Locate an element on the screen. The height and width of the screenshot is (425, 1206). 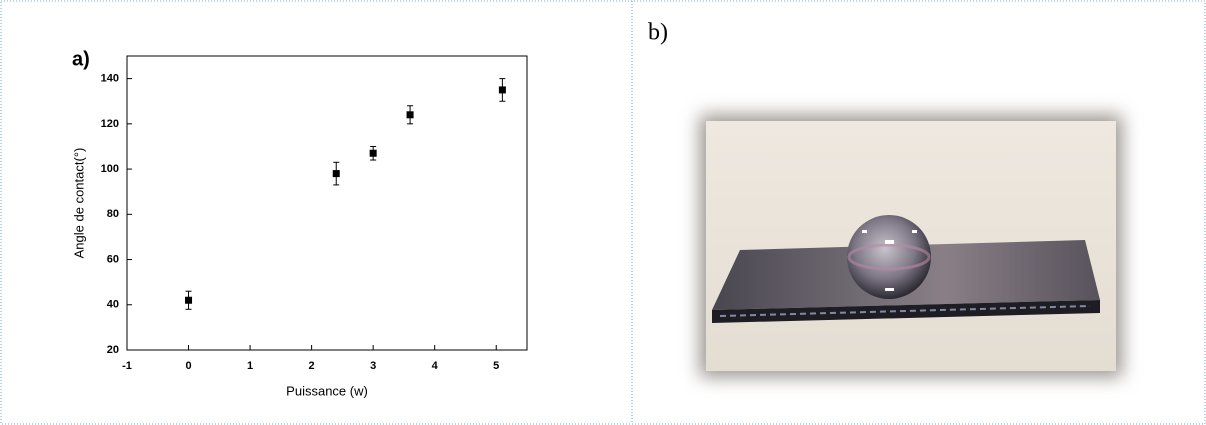
x-tick-label: 4 is located at coordinates (435, 366).